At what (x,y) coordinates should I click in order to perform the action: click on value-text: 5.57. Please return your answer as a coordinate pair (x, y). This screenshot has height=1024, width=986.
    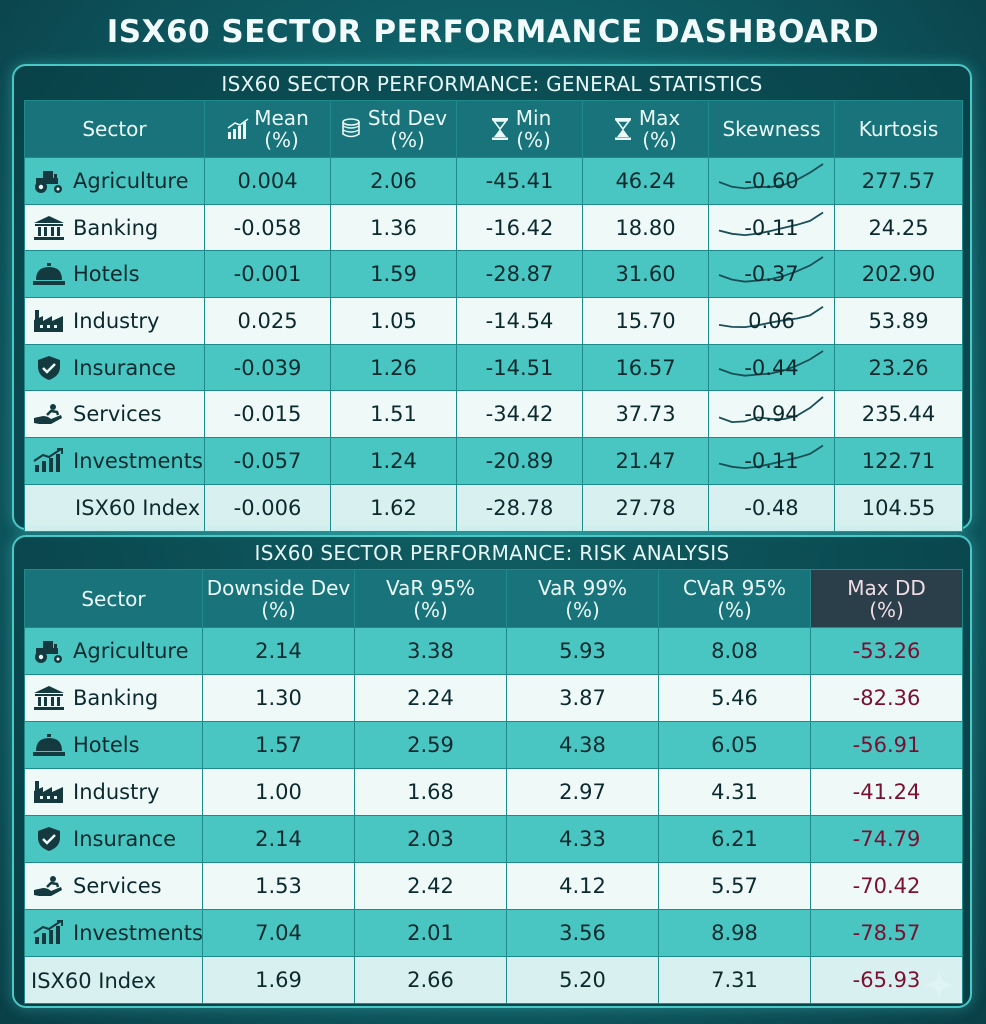
    Looking at the image, I should click on (734, 886).